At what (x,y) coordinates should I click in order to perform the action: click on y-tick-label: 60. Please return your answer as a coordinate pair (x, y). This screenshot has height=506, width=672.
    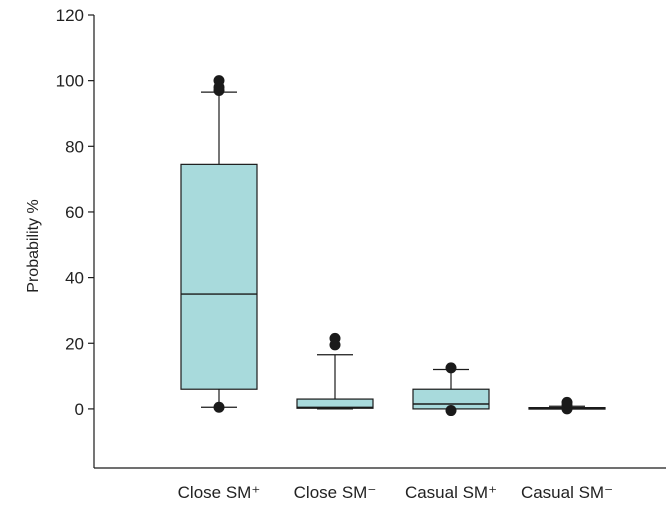
    Looking at the image, I should click on (74, 212).